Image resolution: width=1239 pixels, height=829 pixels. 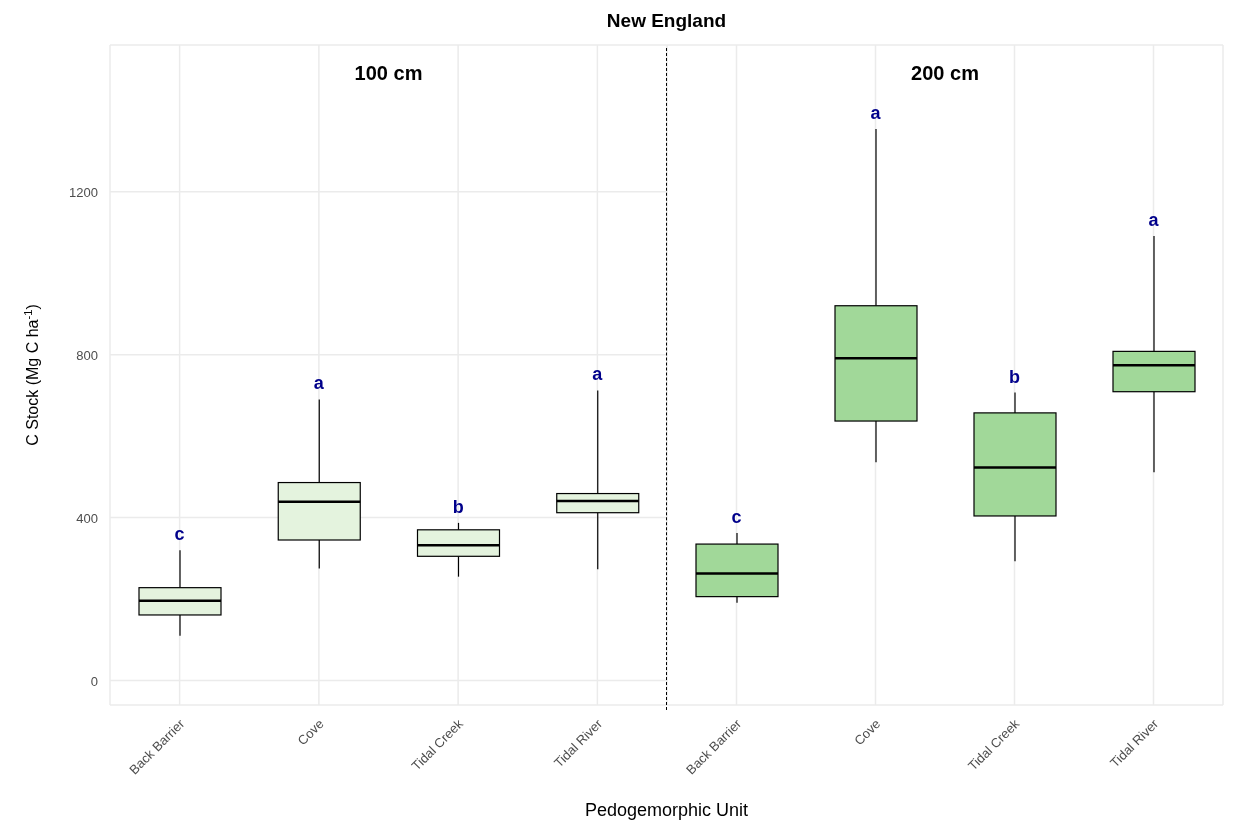 What do you see at coordinates (945, 73) in the screenshot?
I see `text: 200 cm` at bounding box center [945, 73].